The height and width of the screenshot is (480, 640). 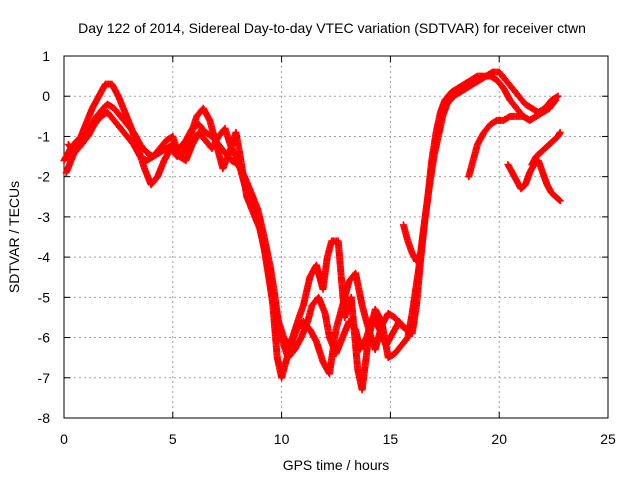 What do you see at coordinates (44, 257) in the screenshot?
I see `y-tick-label: -4` at bounding box center [44, 257].